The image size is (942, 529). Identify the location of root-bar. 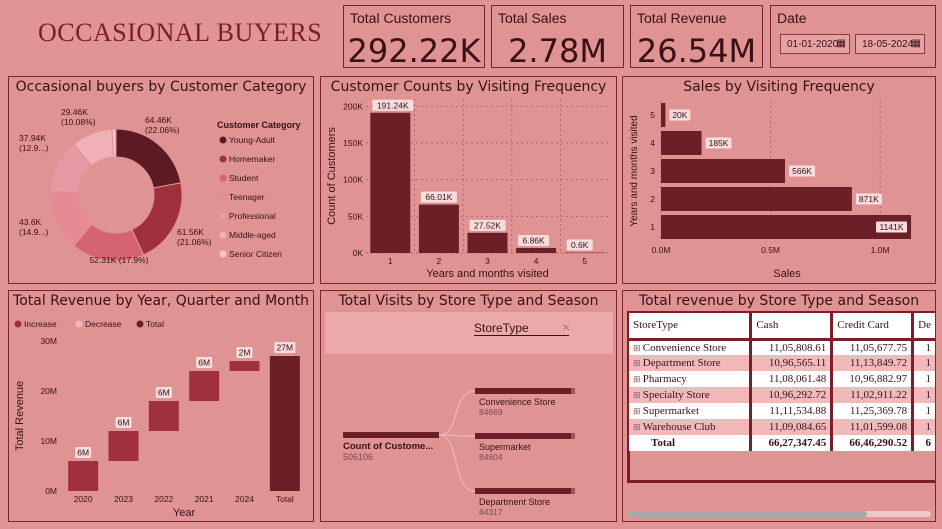
(391, 435).